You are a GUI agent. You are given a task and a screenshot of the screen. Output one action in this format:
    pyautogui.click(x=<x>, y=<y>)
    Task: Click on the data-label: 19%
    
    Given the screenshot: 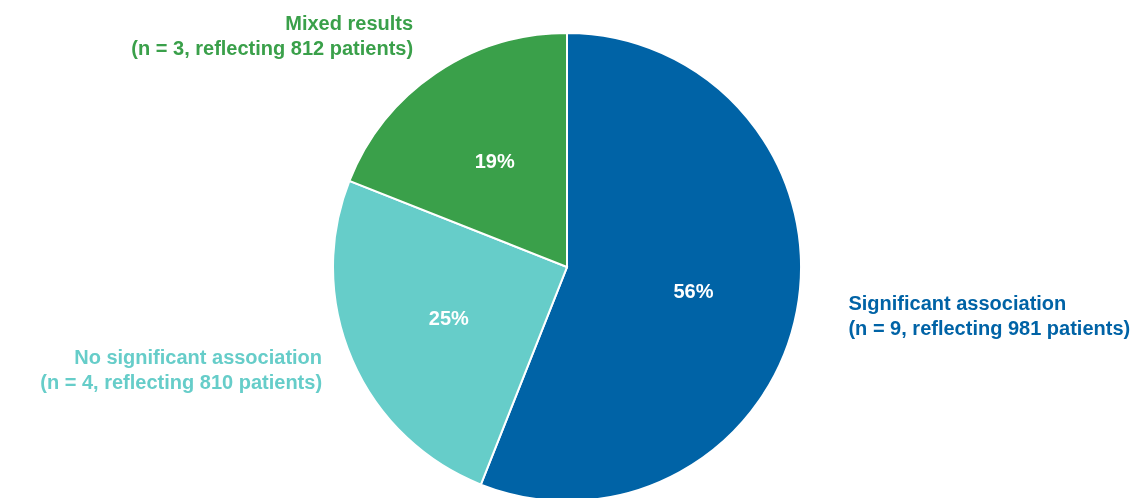 What is the action you would take?
    pyautogui.click(x=494, y=160)
    